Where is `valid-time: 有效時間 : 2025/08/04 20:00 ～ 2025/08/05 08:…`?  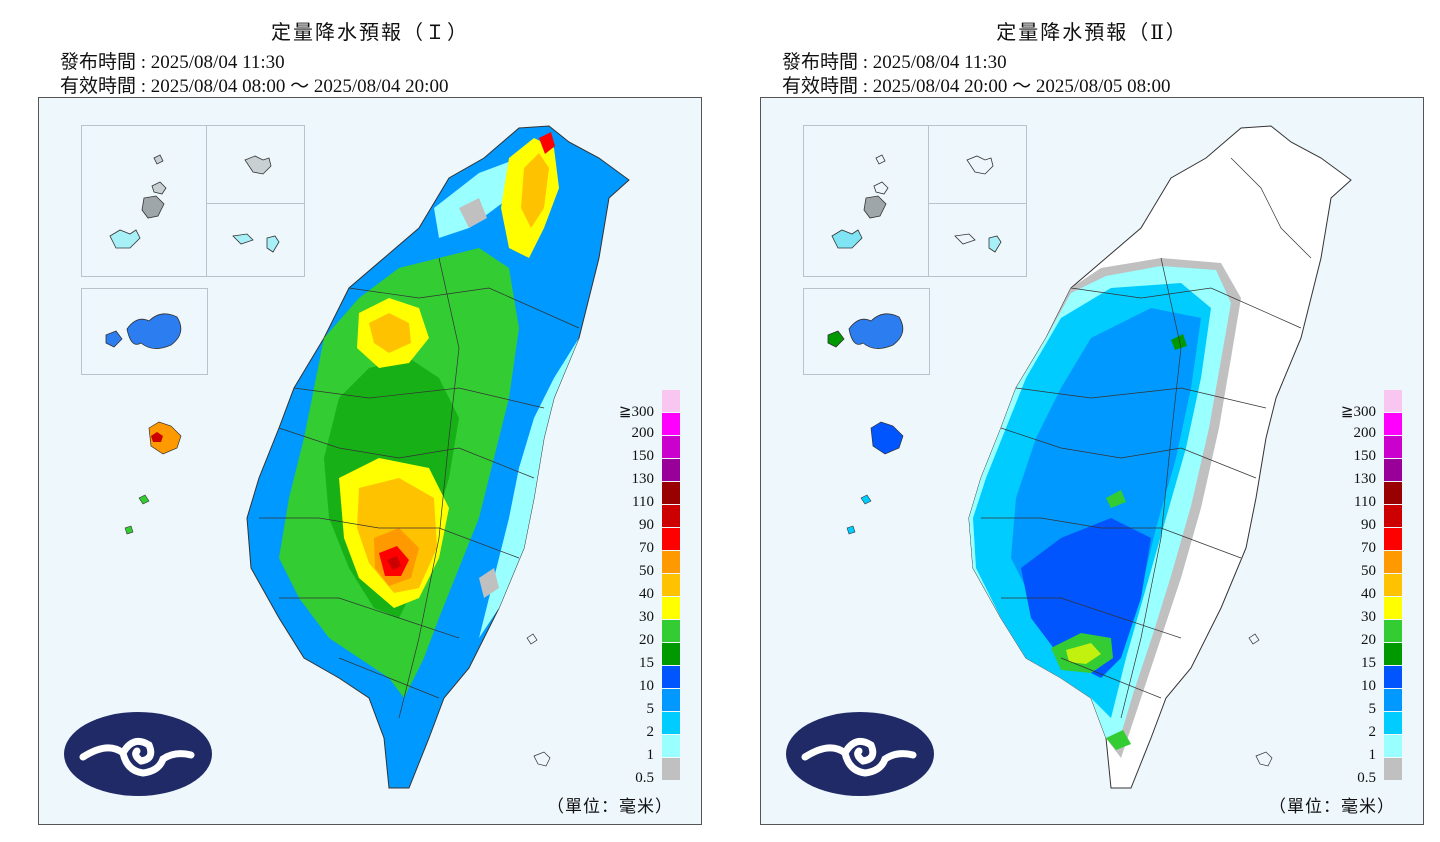 valid-time: 有效時間 : 2025/08/04 20:00 ～ 2025/08/05 08:… is located at coordinates (976, 86).